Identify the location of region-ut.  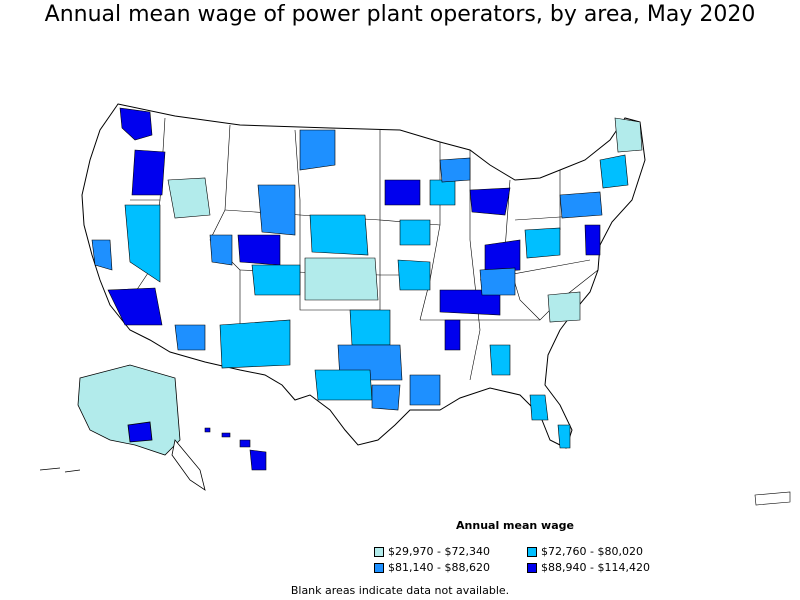
(221, 250).